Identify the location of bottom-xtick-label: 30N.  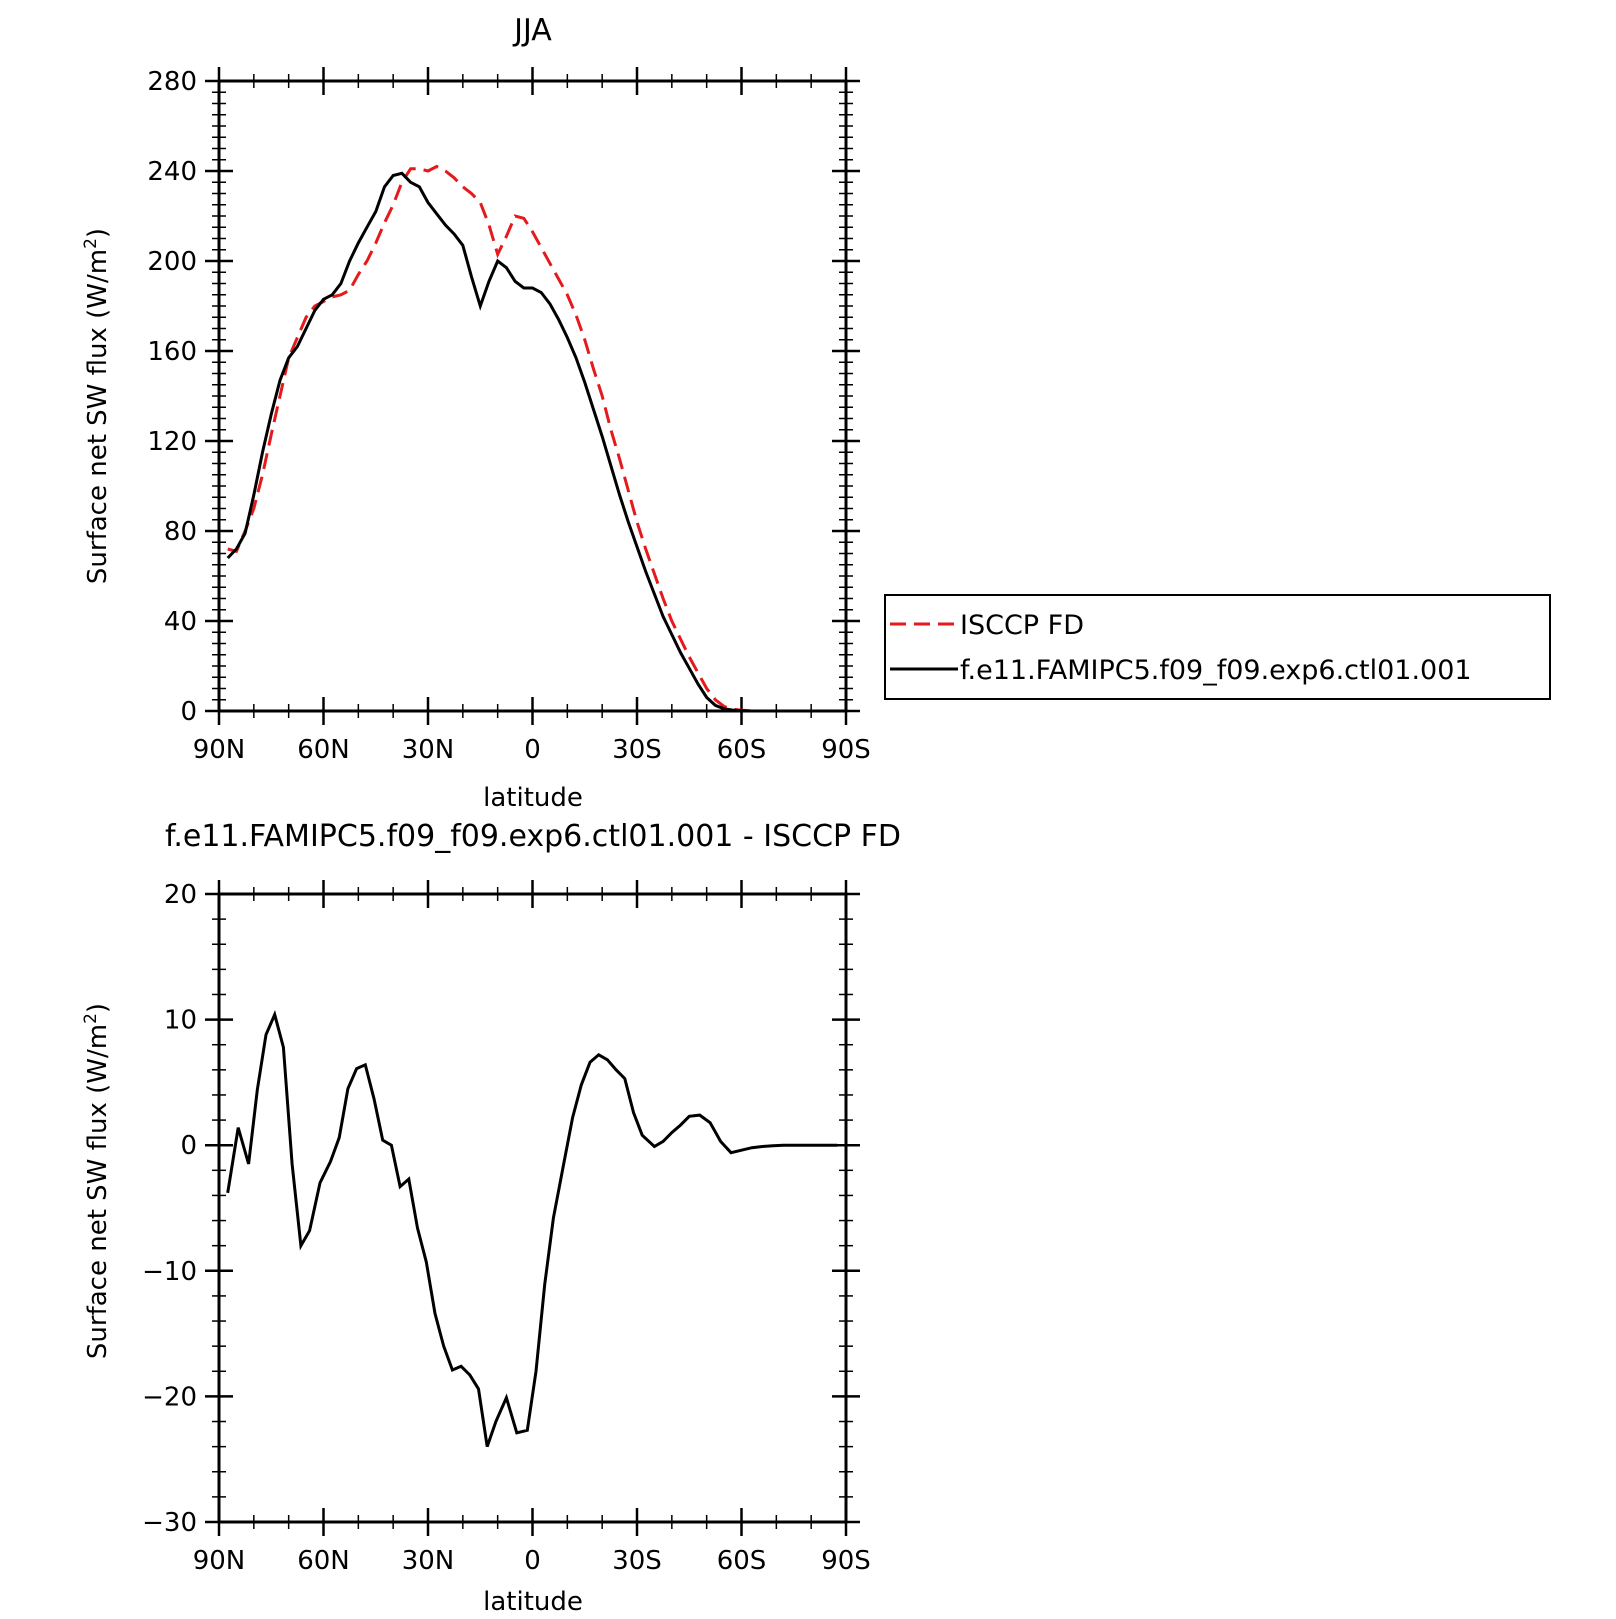
(428, 1561).